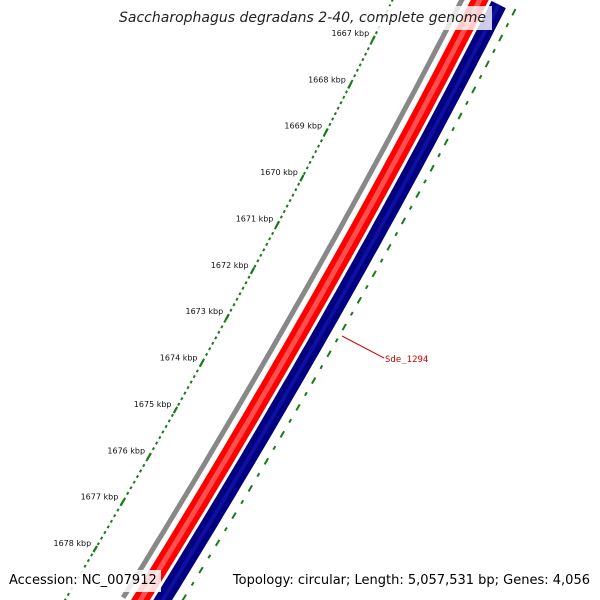 This screenshot has height=600, width=600. I want to click on ruler-tick-label: 1676 kbp, so click(126, 450).